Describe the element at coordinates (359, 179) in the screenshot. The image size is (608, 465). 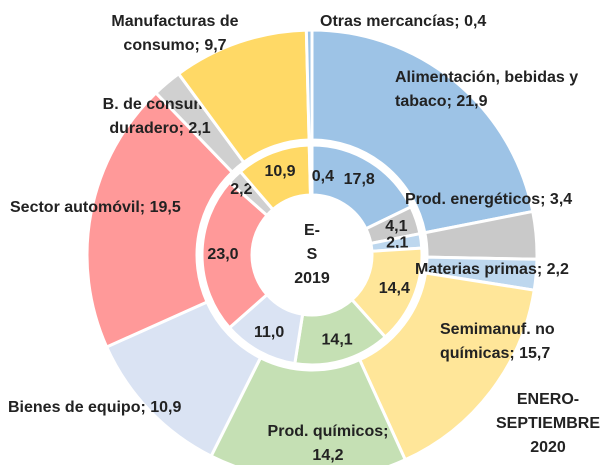
I see `inner-value-label: 17,8` at that location.